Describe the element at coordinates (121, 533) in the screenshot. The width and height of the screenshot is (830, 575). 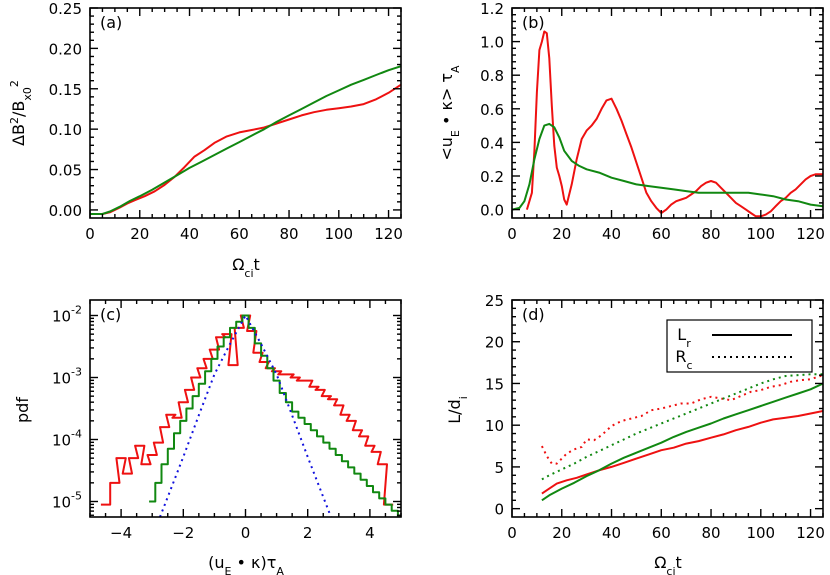
I see `x-tick-label: −4` at that location.